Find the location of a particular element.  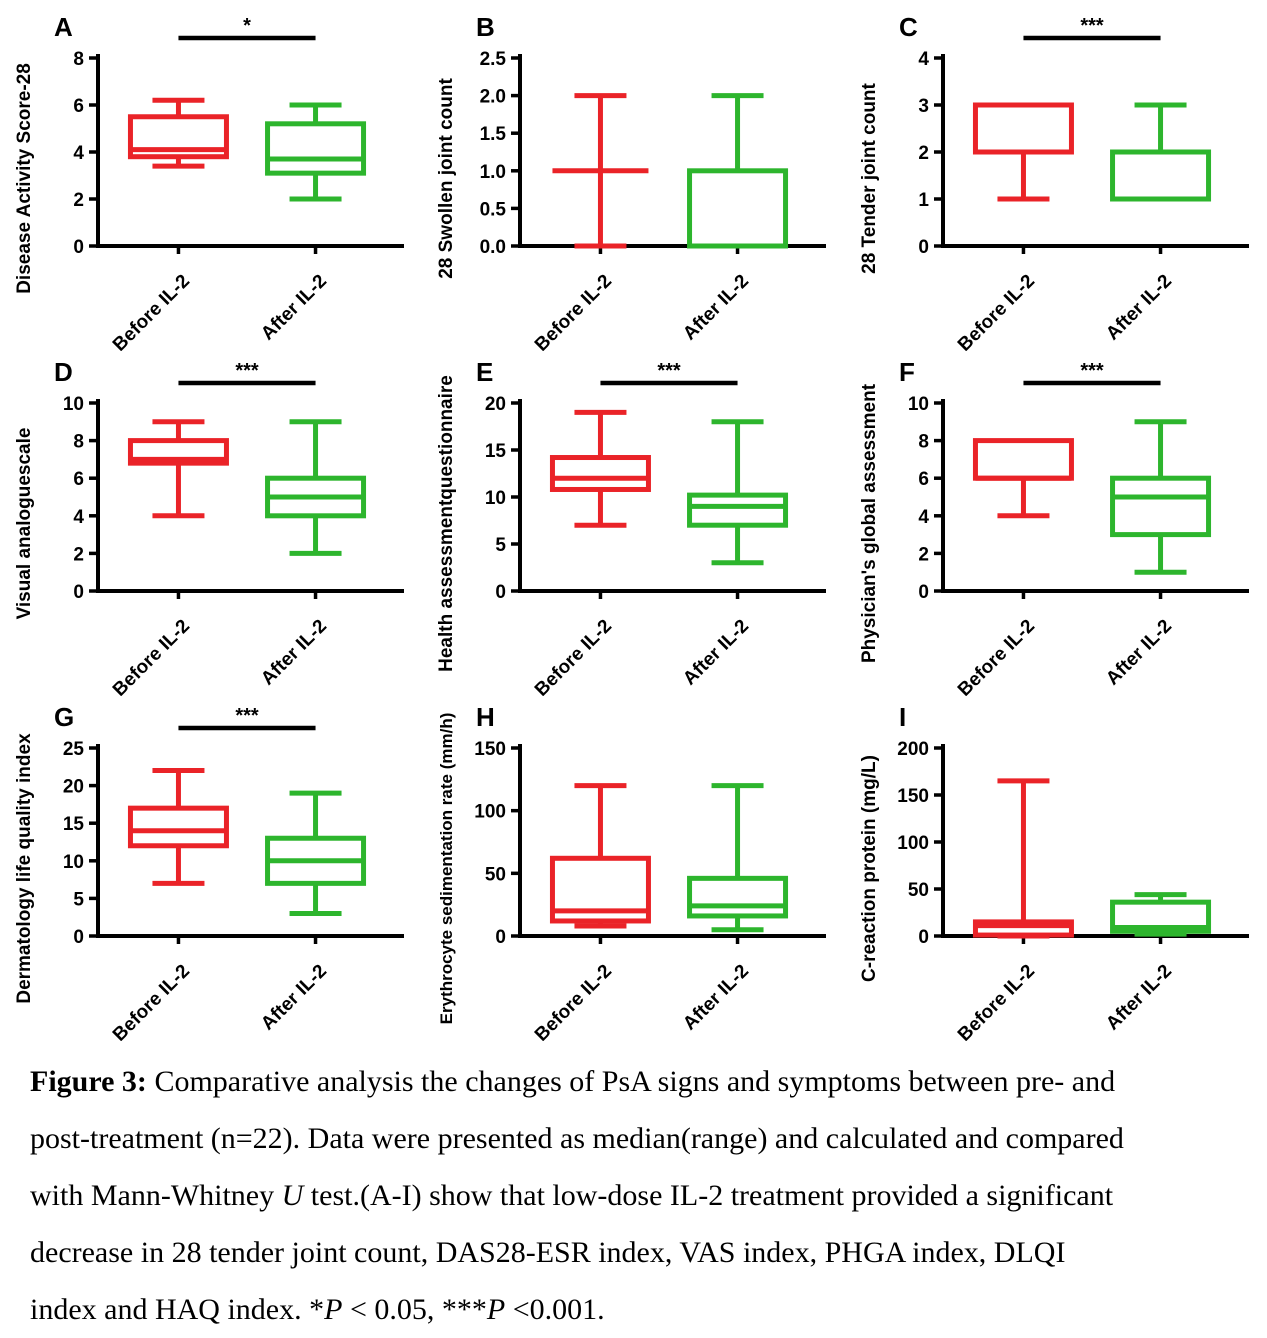

y-axis-label: C-reaction protein (mg/L) is located at coordinates (869, 868).